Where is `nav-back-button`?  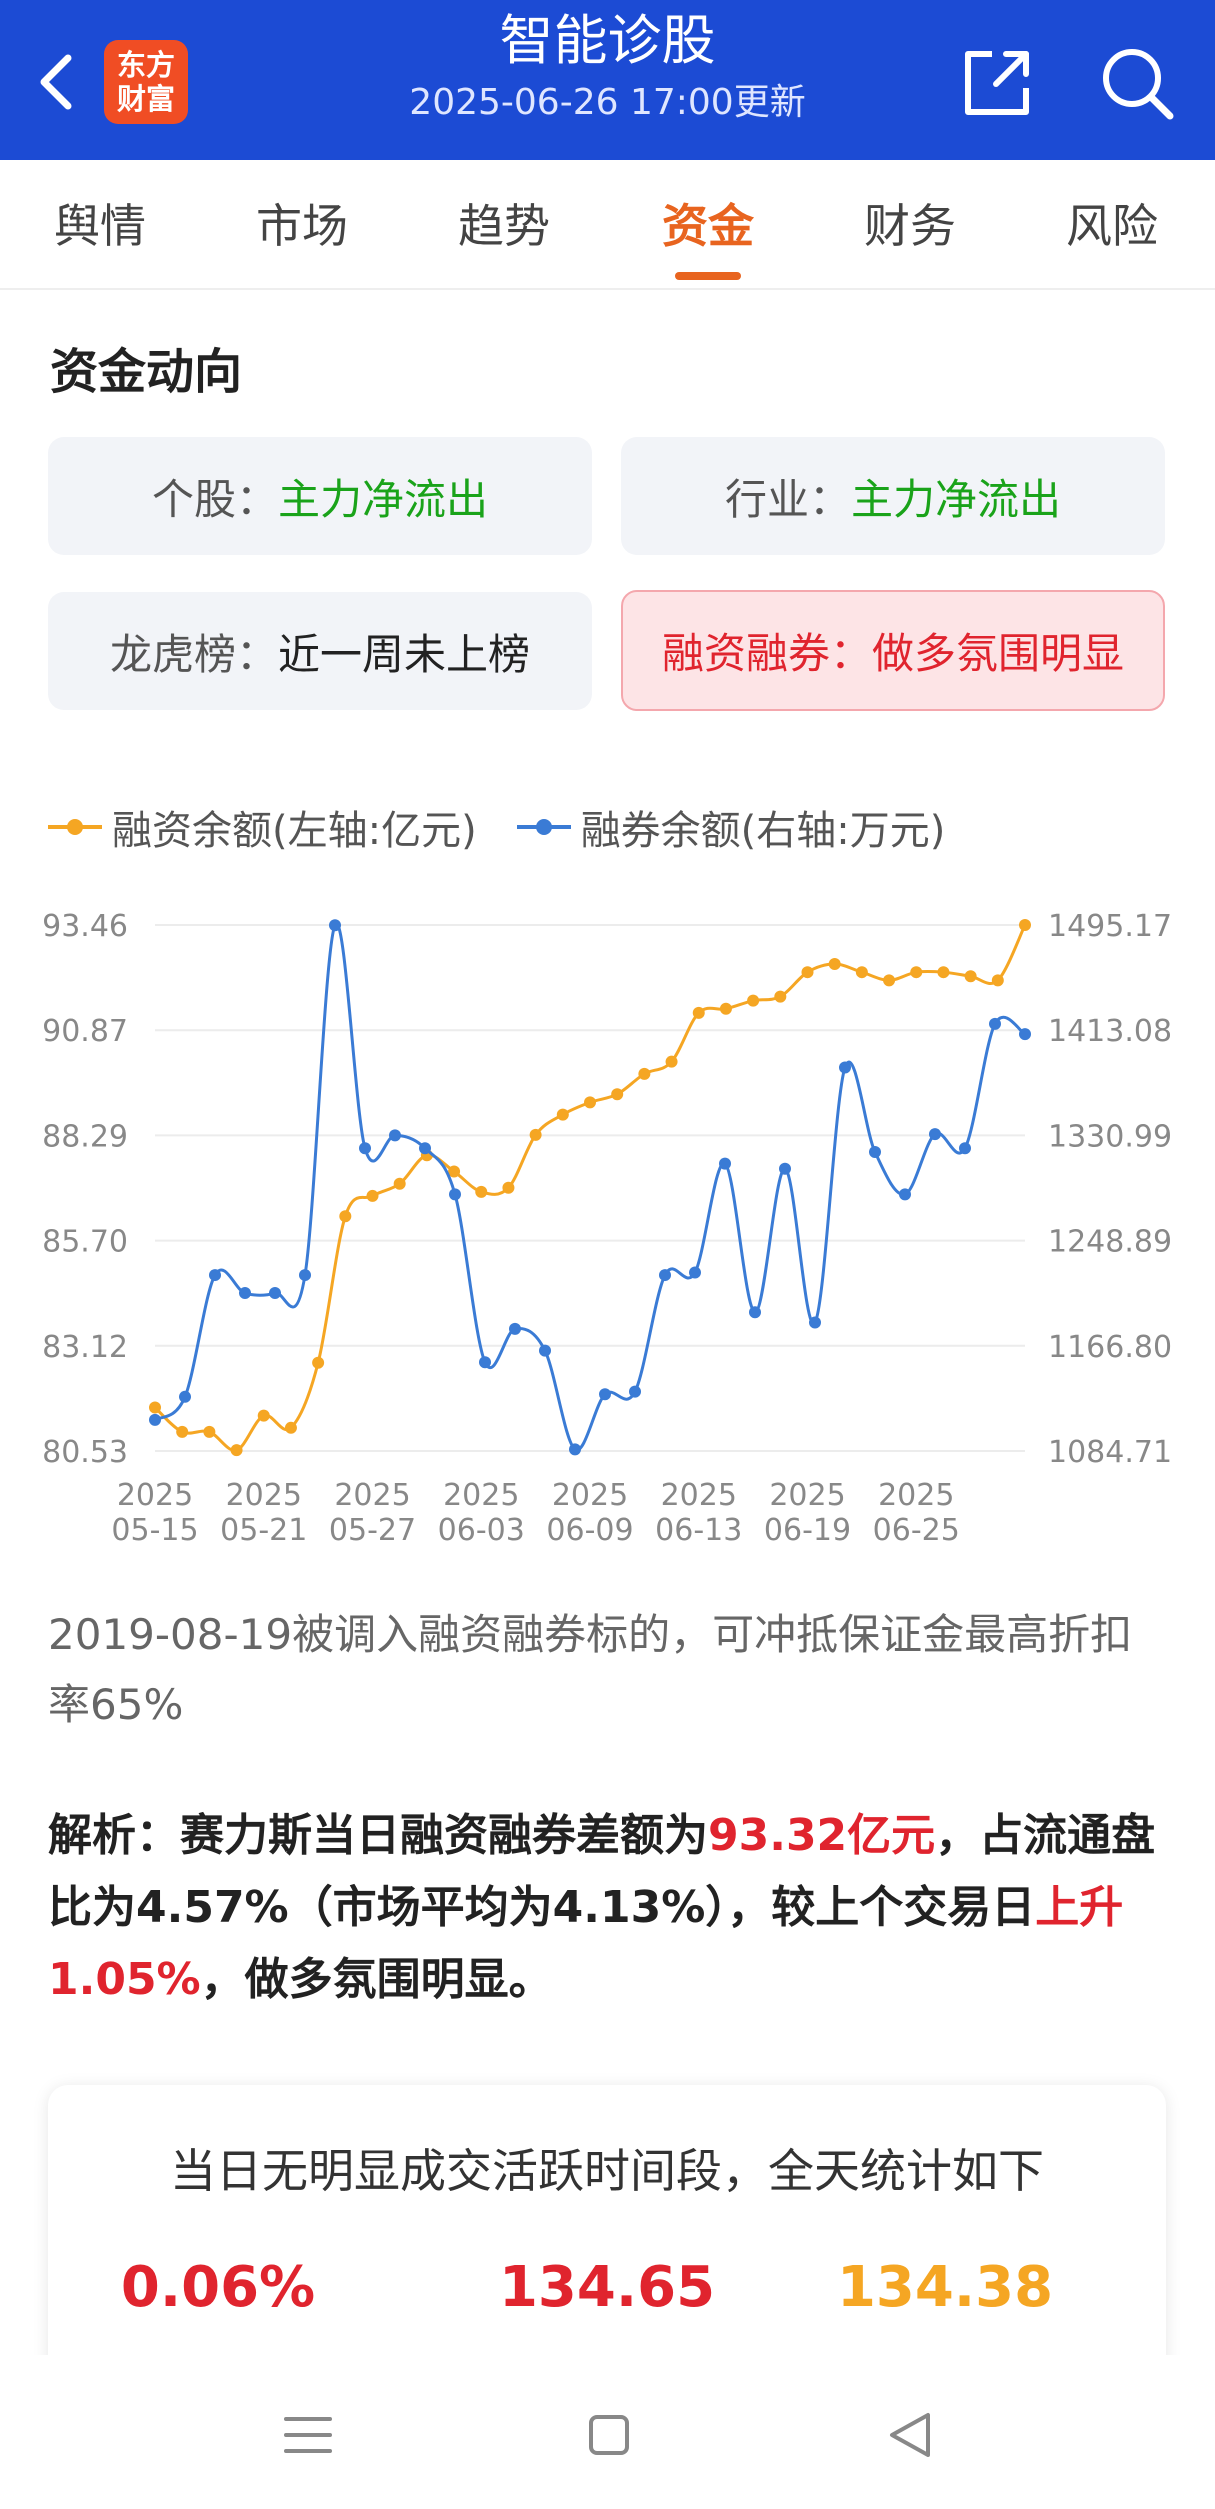 nav-back-button is located at coordinates (910, 2435).